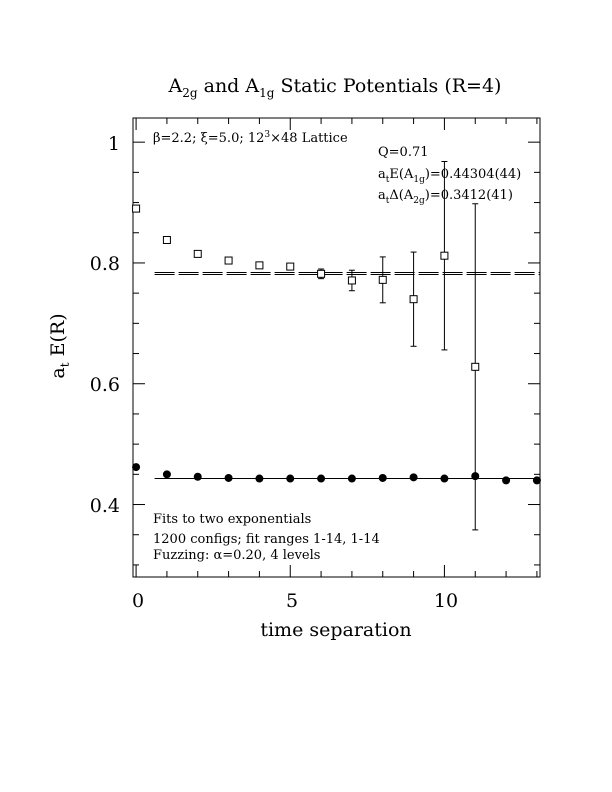 Image resolution: width=612 pixels, height=792 pixels. What do you see at coordinates (105, 325) in the screenshot?
I see `y-tick-labels: 0.4 0.6 0.8 1` at bounding box center [105, 325].